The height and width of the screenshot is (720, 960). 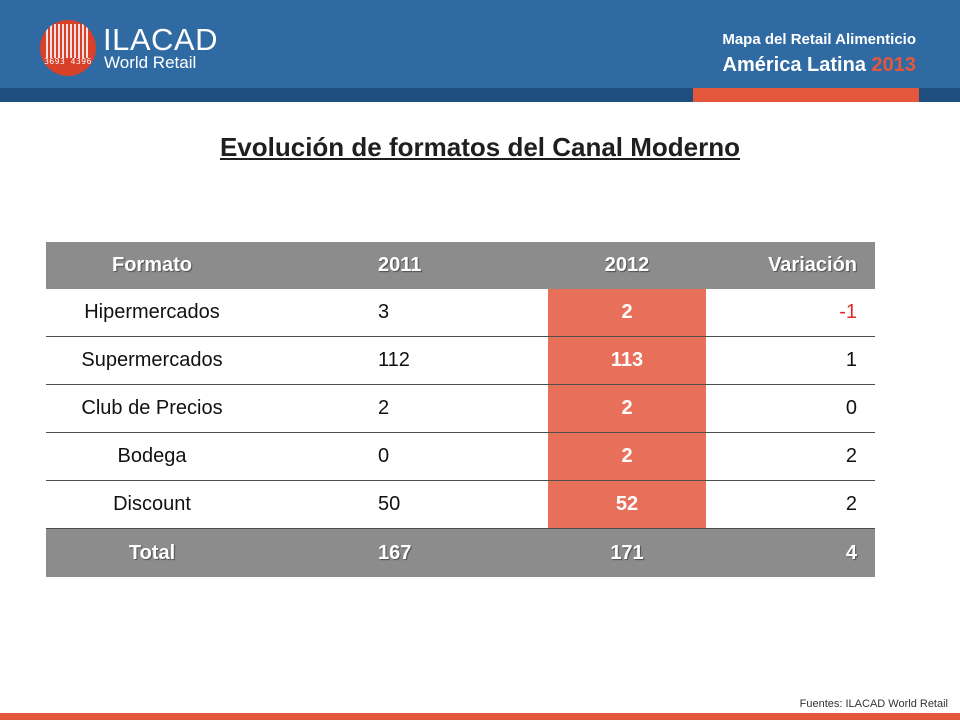 What do you see at coordinates (384, 312) in the screenshot?
I see `cell-2011: 3` at bounding box center [384, 312].